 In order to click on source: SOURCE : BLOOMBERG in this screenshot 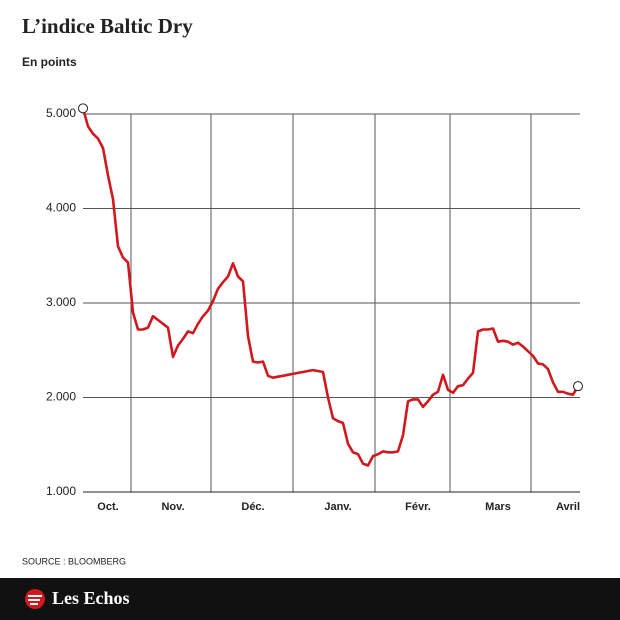, I will do `click(74, 561)`.